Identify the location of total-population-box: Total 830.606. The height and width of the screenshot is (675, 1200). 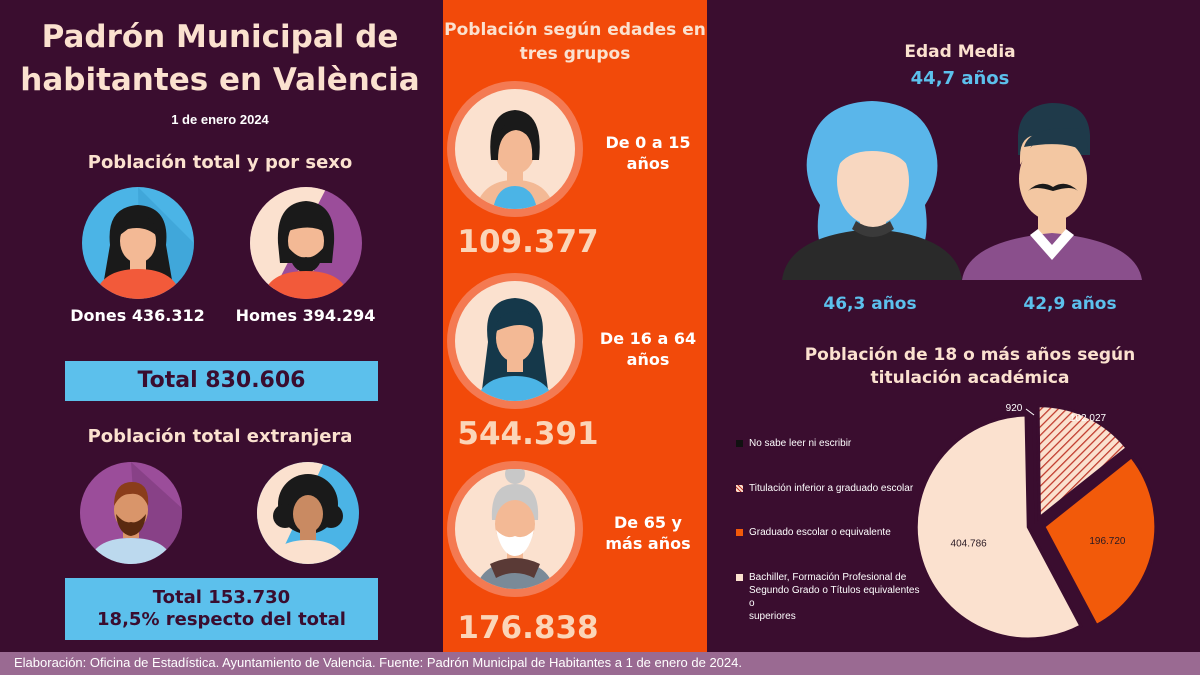
(221, 381).